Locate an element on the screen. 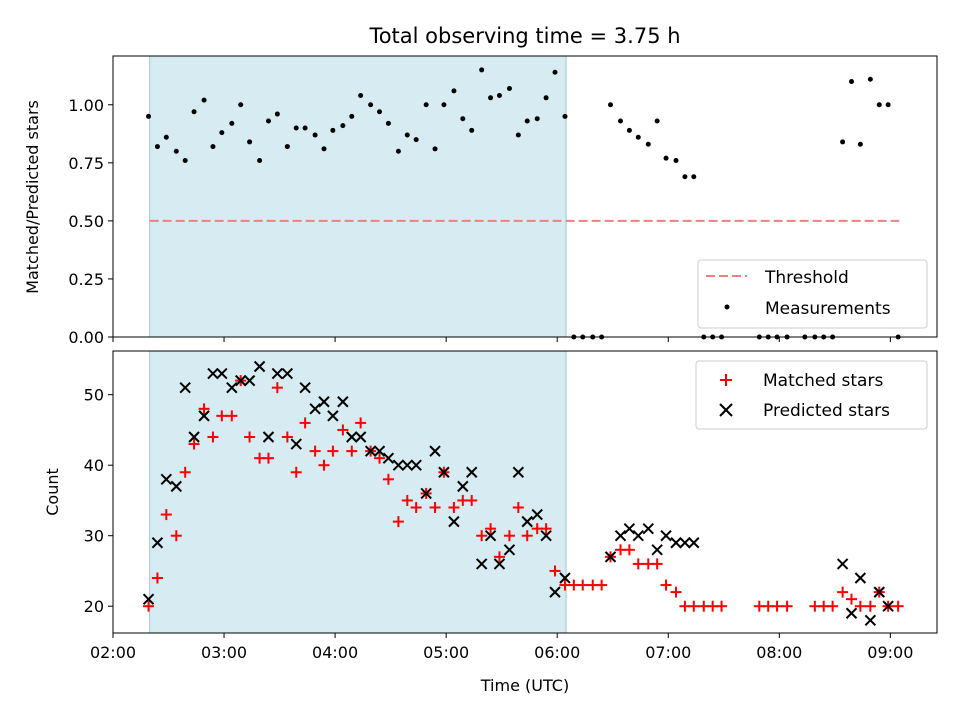 The image size is (960, 720). x-tick-label-2: 04:00 is located at coordinates (335, 652).